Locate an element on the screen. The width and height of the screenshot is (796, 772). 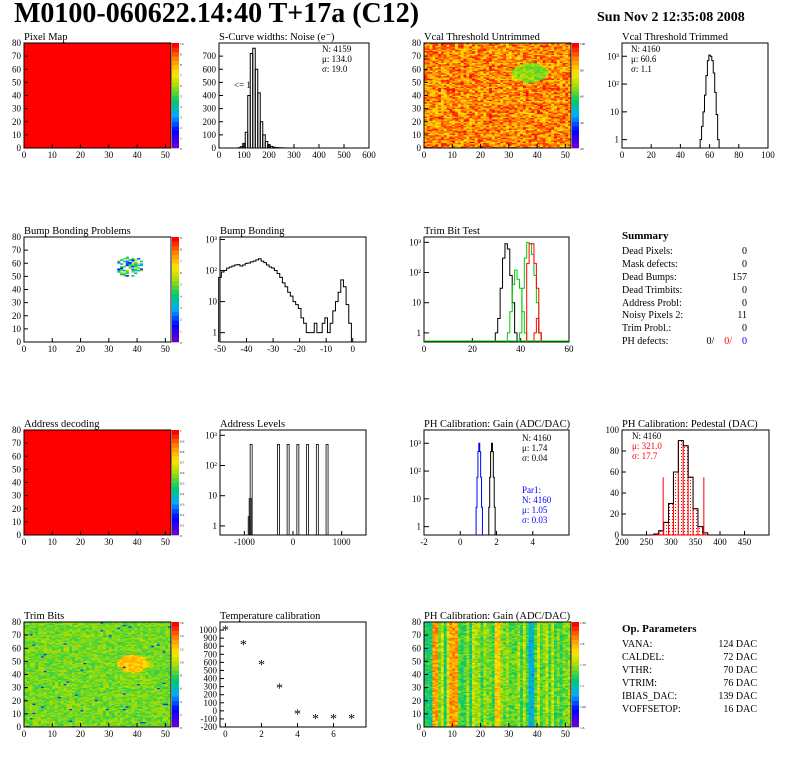
y-tick-label: 500 is located at coordinates (210, 82).